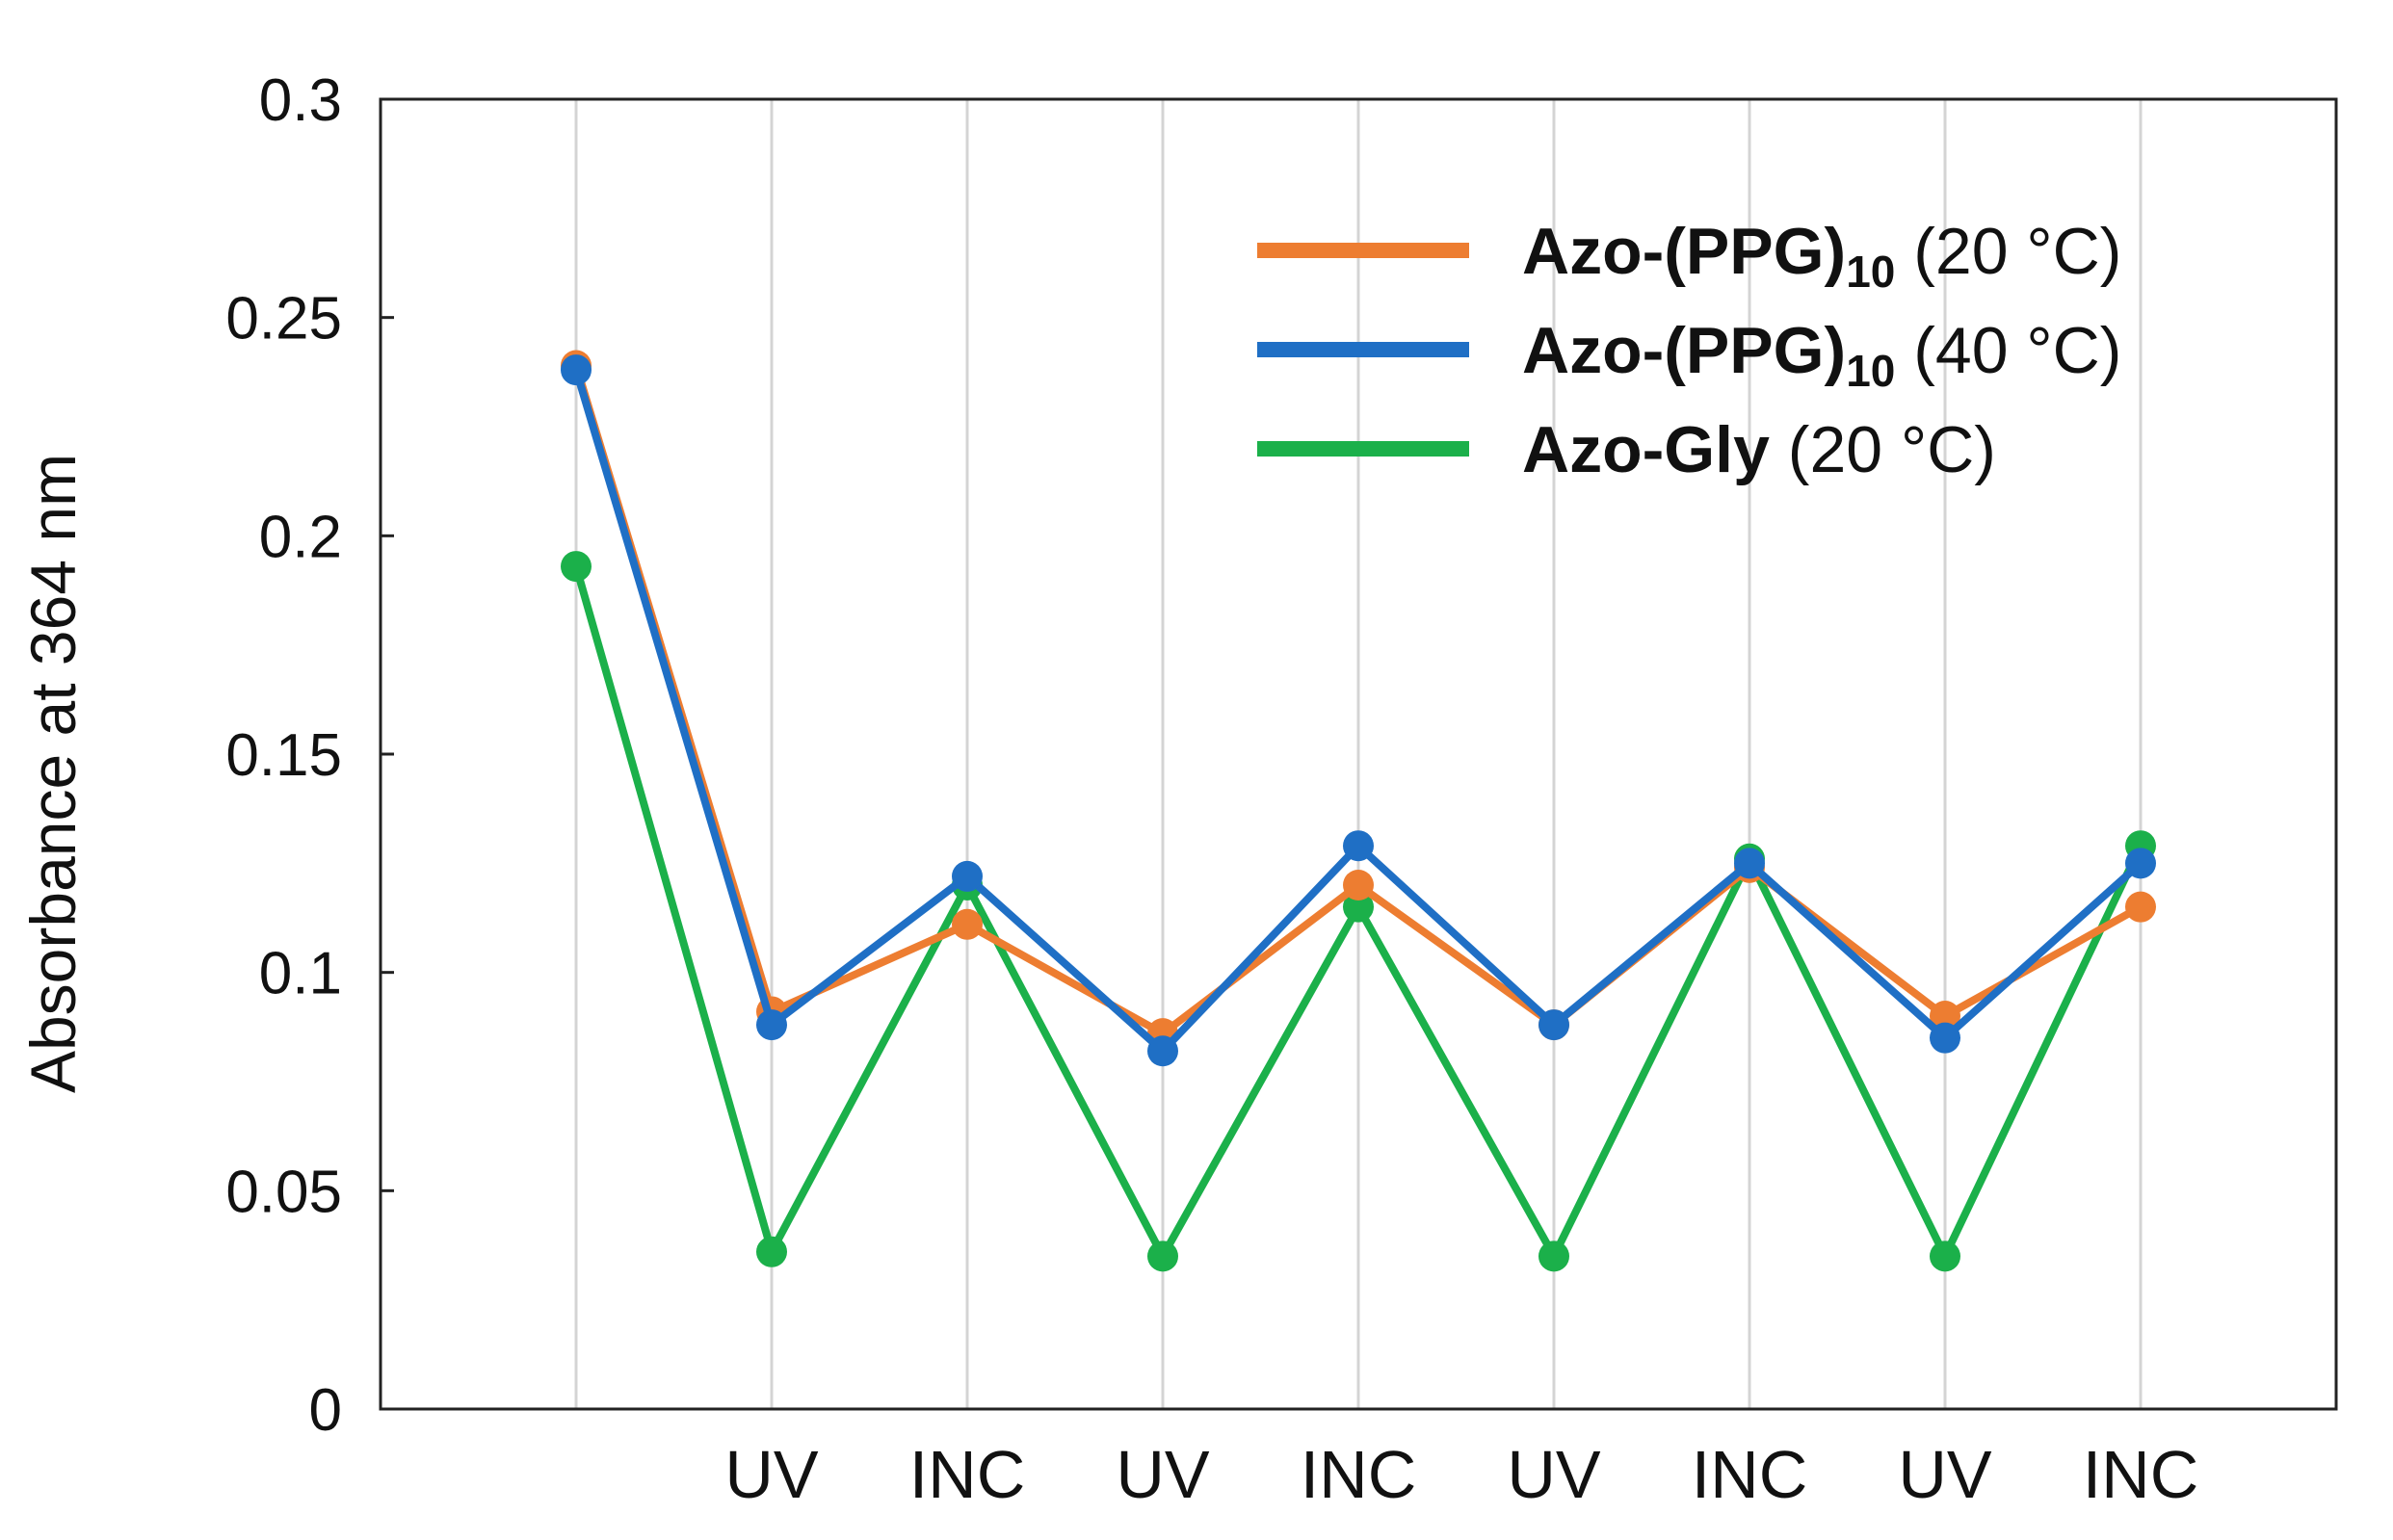  What do you see at coordinates (300, 537) in the screenshot?
I see `y-tick-label: 0.2` at bounding box center [300, 537].